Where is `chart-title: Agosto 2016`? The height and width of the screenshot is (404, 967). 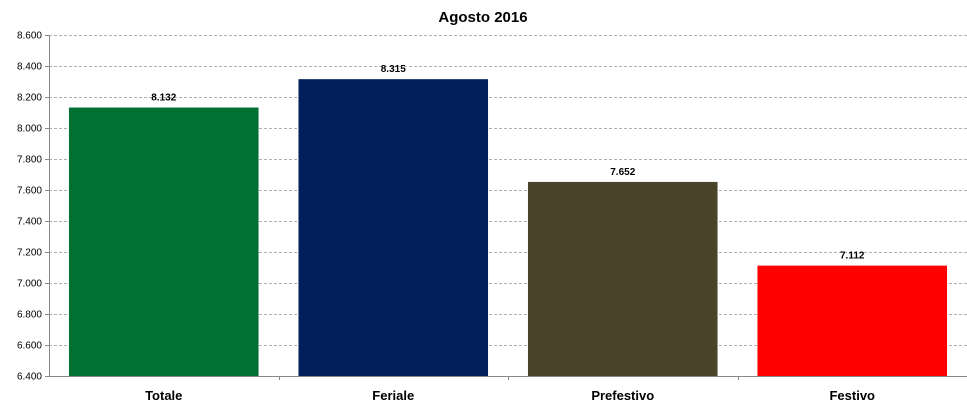
chart-title: Agosto 2016 is located at coordinates (482, 17).